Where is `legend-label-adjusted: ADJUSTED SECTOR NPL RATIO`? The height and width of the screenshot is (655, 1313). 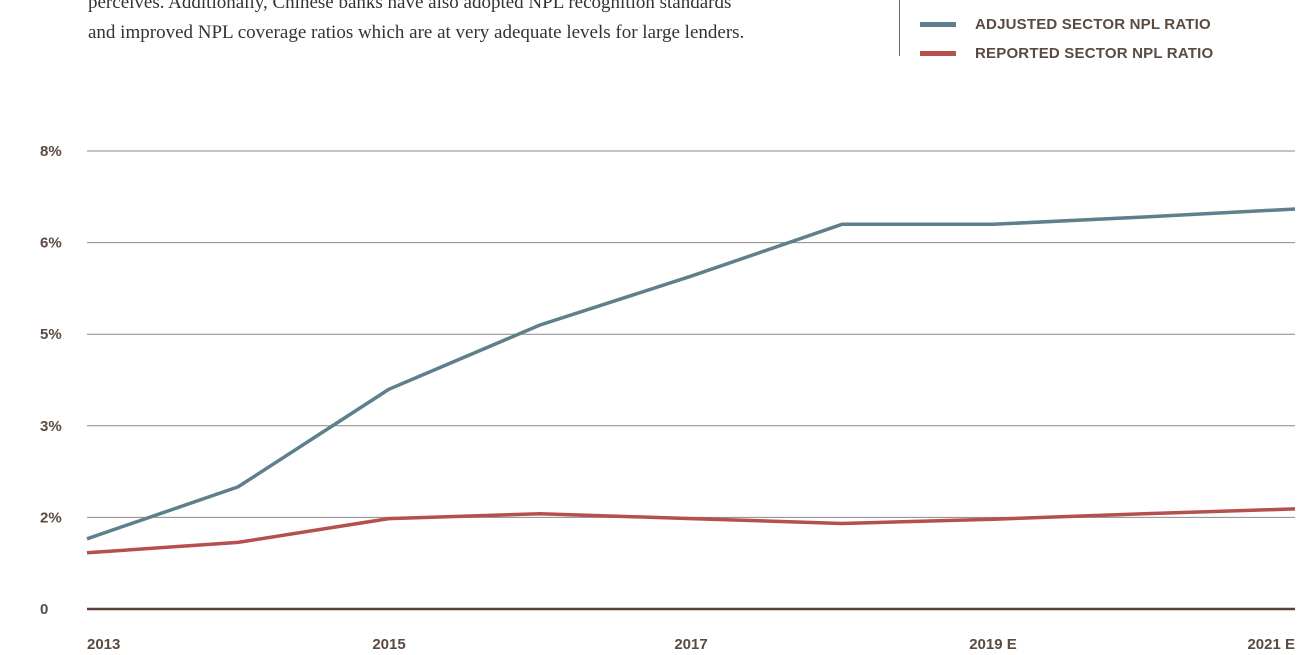 legend-label-adjusted: ADJUSTED SECTOR NPL RATIO is located at coordinates (1093, 24).